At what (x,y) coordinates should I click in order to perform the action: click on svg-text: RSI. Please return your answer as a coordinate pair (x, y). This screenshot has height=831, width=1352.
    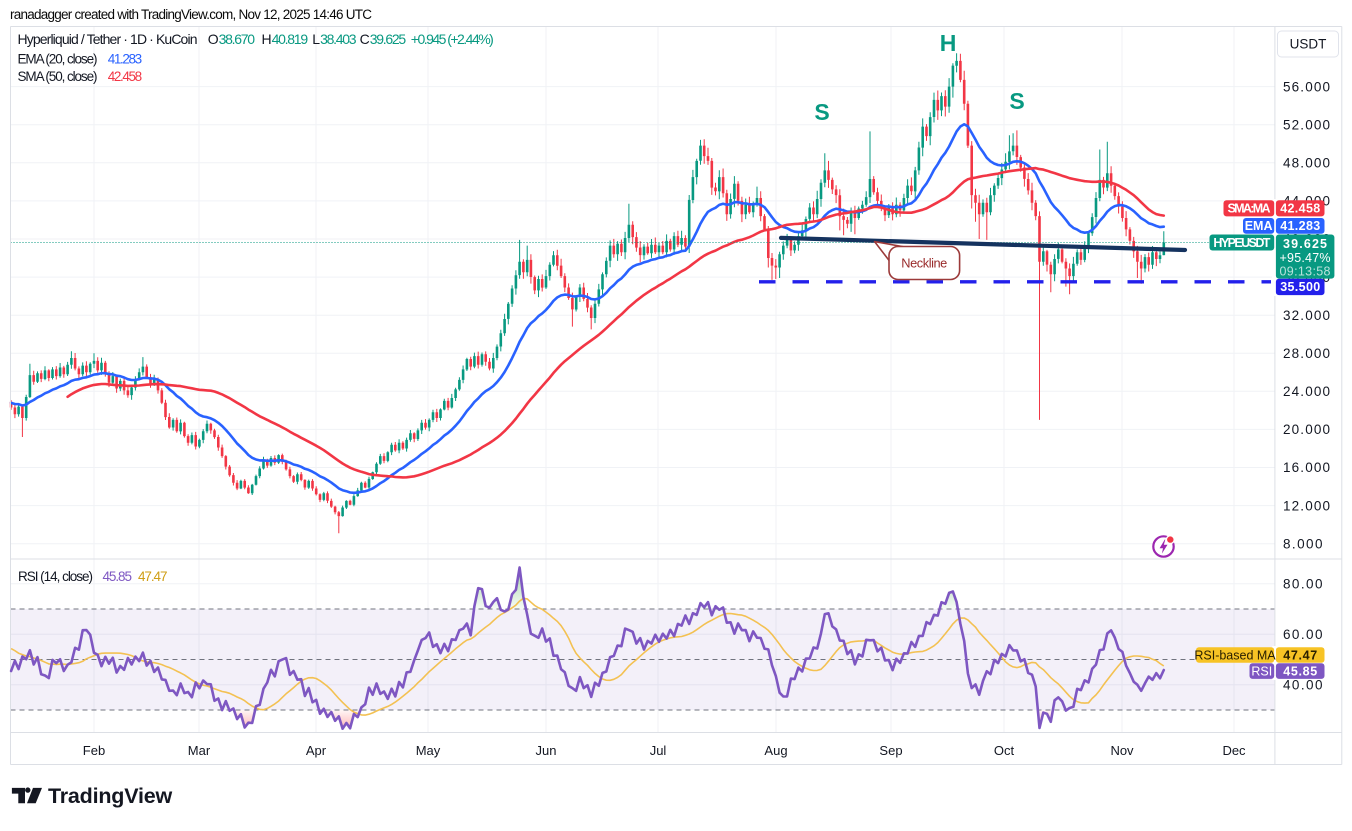
    Looking at the image, I should click on (1261, 671).